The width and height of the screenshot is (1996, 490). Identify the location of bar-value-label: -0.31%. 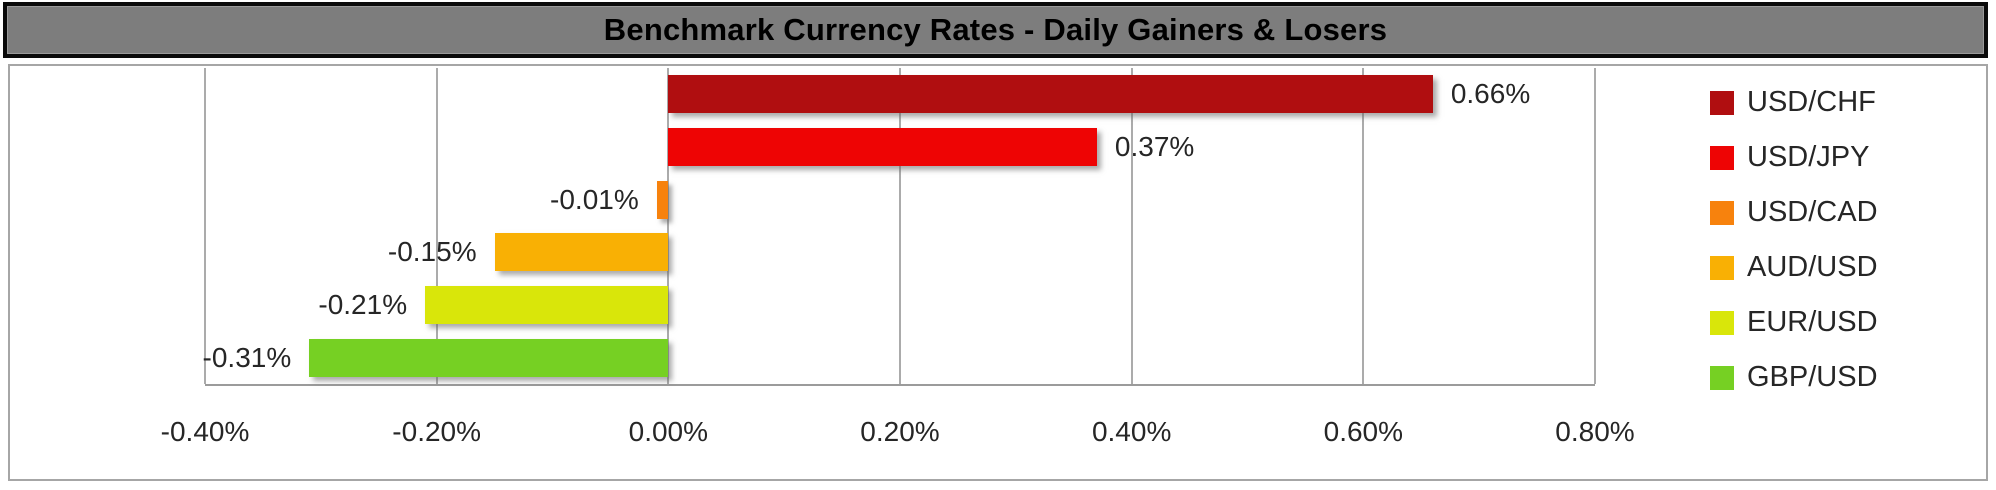
(247, 357).